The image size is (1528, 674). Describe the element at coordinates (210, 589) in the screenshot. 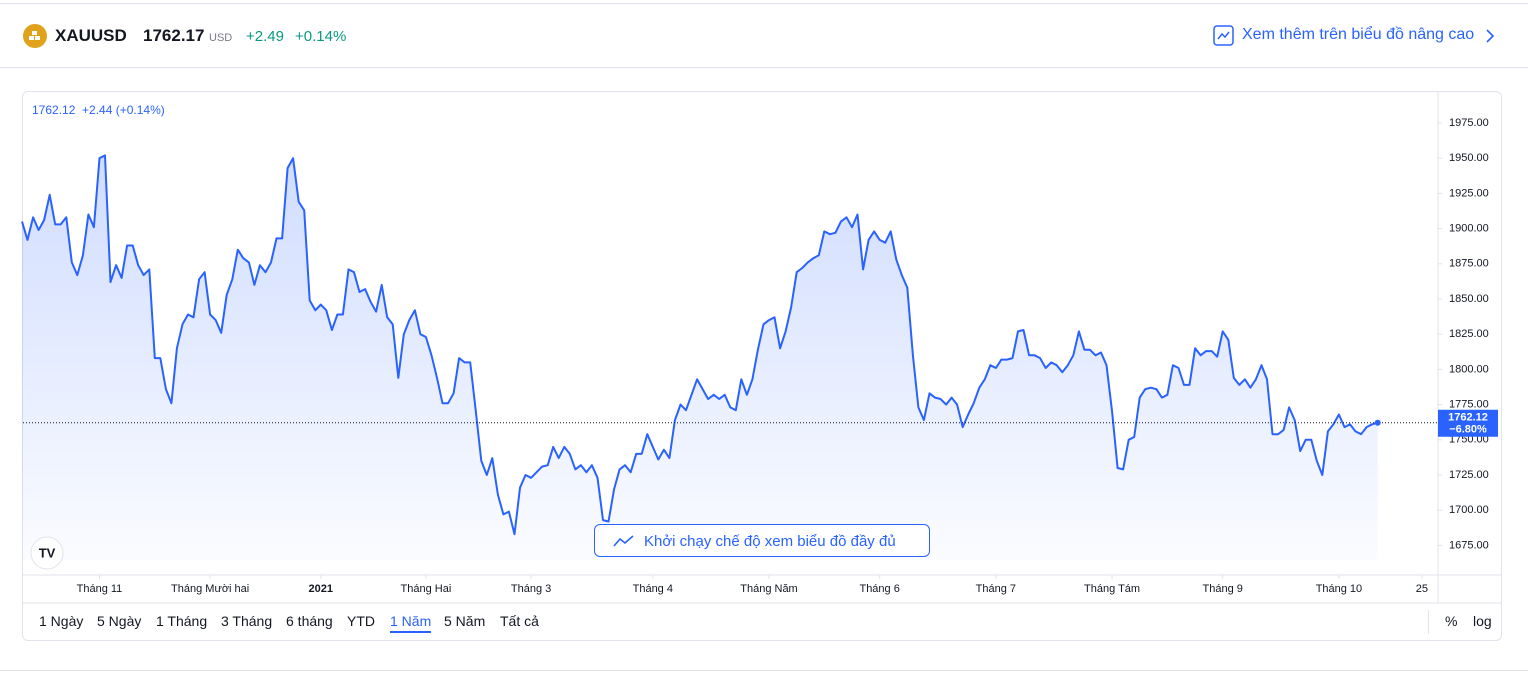

I see `x-tick-label: Tháng Mười hai` at that location.